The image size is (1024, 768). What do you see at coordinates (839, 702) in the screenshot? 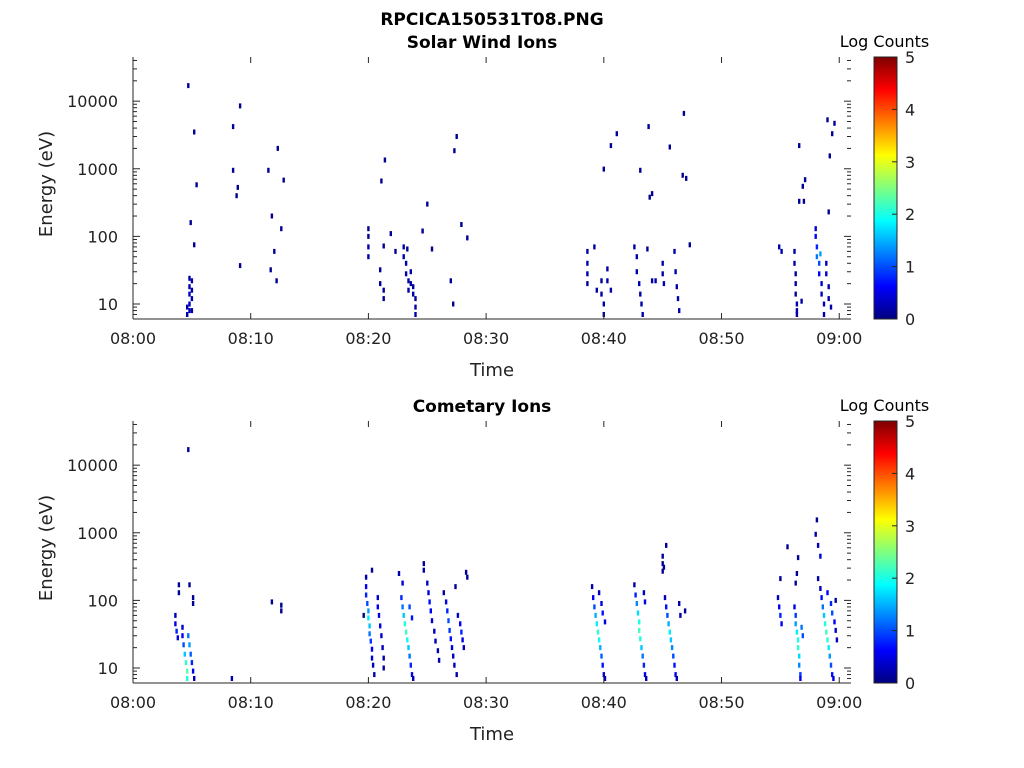
I see `x-tick-label: 09:00` at bounding box center [839, 702].